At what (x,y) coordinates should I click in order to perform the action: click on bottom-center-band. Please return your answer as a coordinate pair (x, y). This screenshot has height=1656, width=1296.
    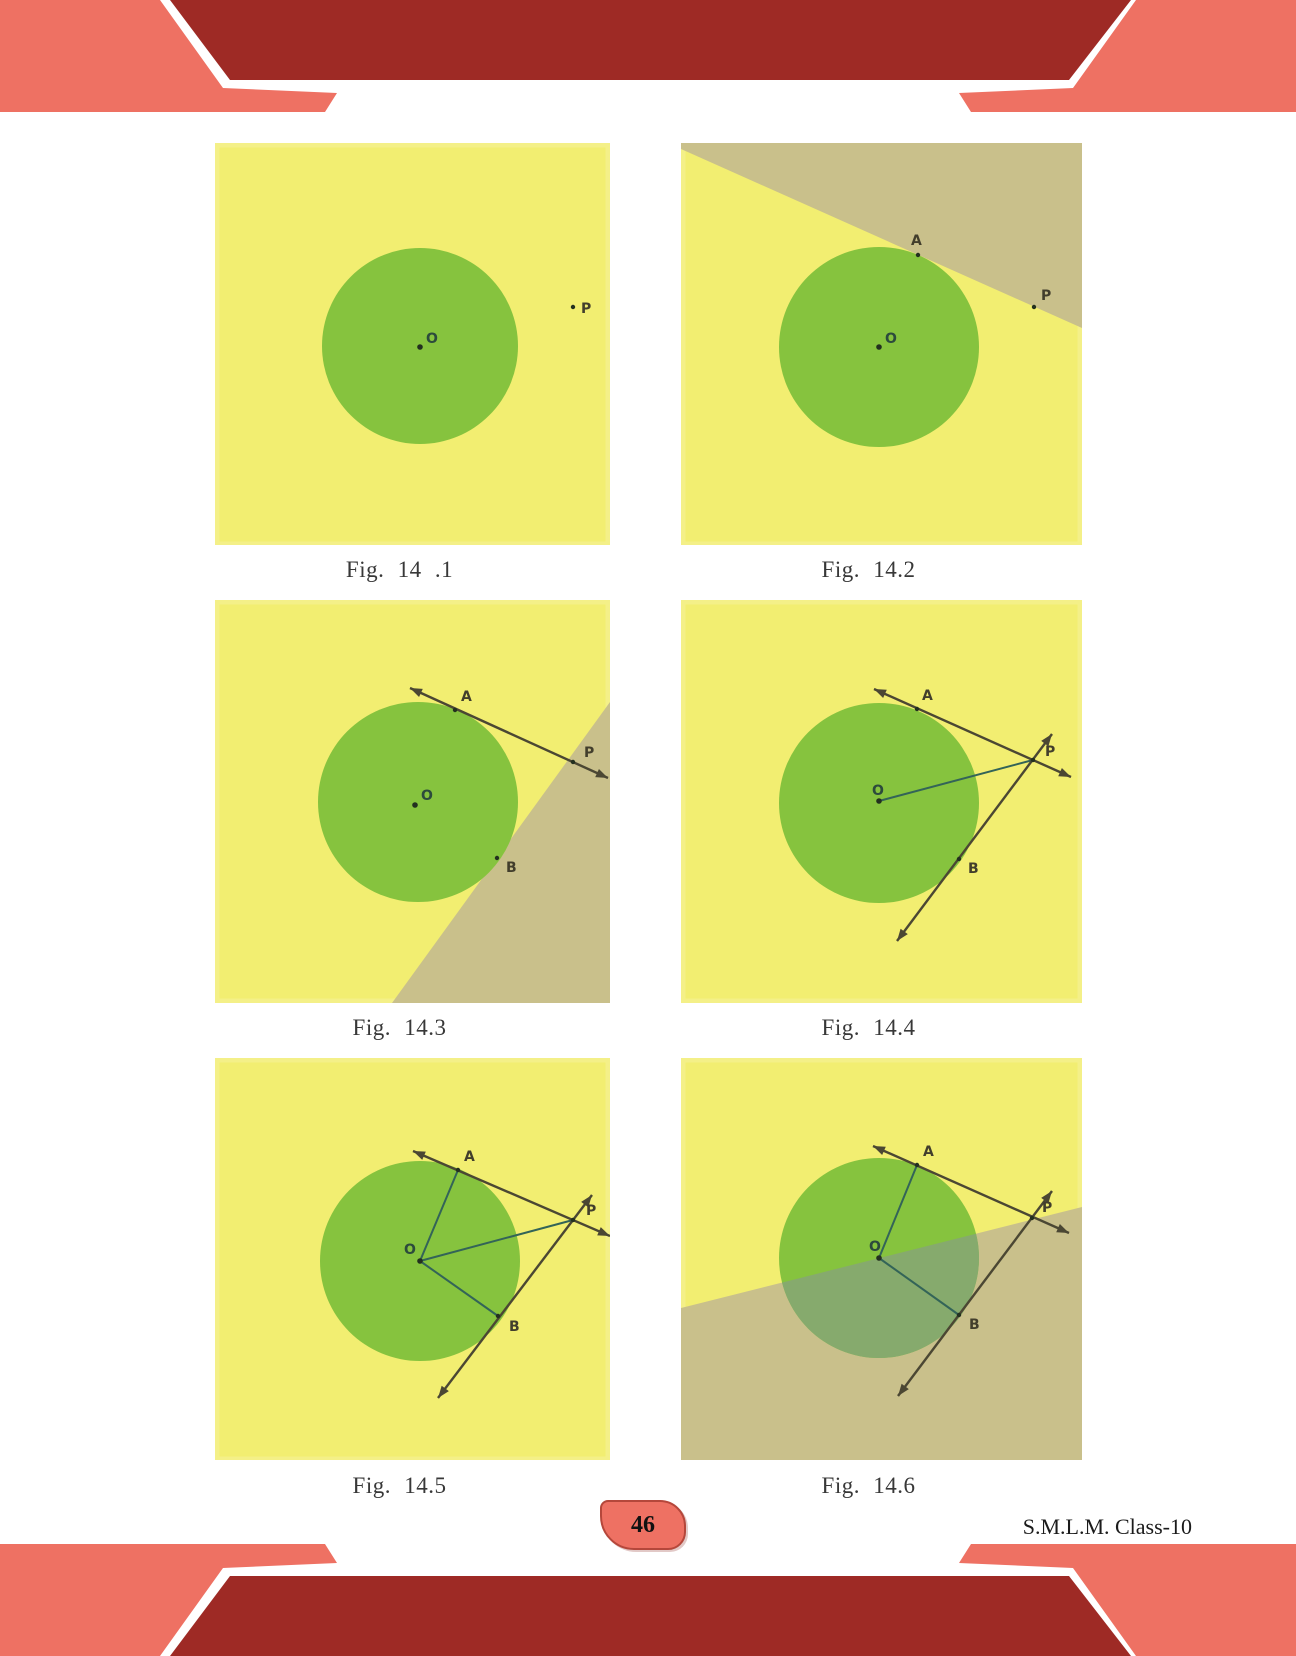
    Looking at the image, I should click on (650, 1616).